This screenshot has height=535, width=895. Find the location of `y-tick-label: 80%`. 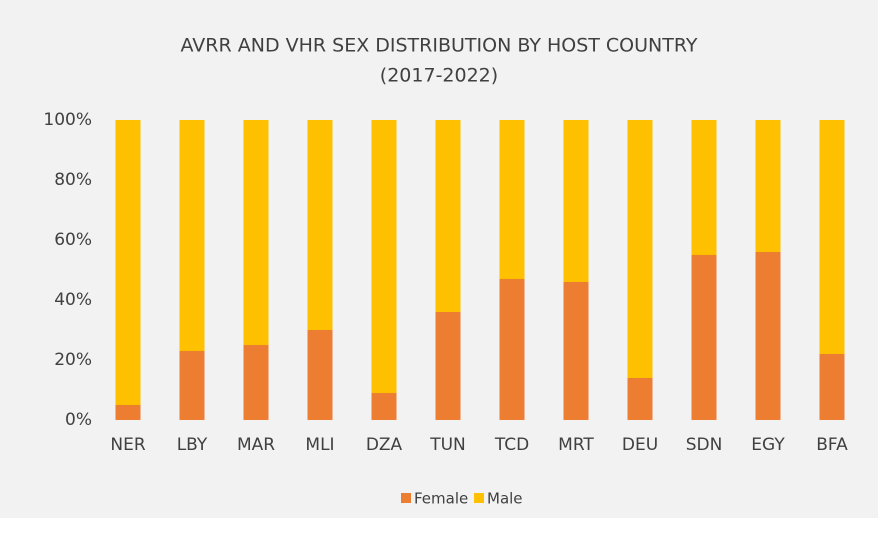

y-tick-label: 80% is located at coordinates (73, 180).